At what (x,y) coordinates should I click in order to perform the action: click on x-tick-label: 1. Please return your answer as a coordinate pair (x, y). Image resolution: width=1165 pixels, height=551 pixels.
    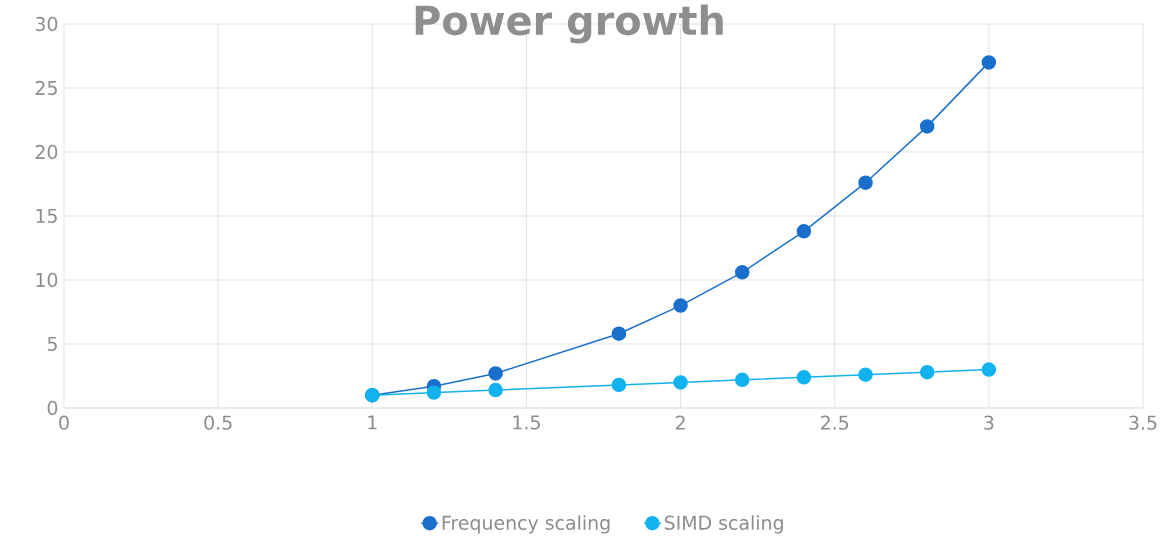
    Looking at the image, I should click on (372, 422).